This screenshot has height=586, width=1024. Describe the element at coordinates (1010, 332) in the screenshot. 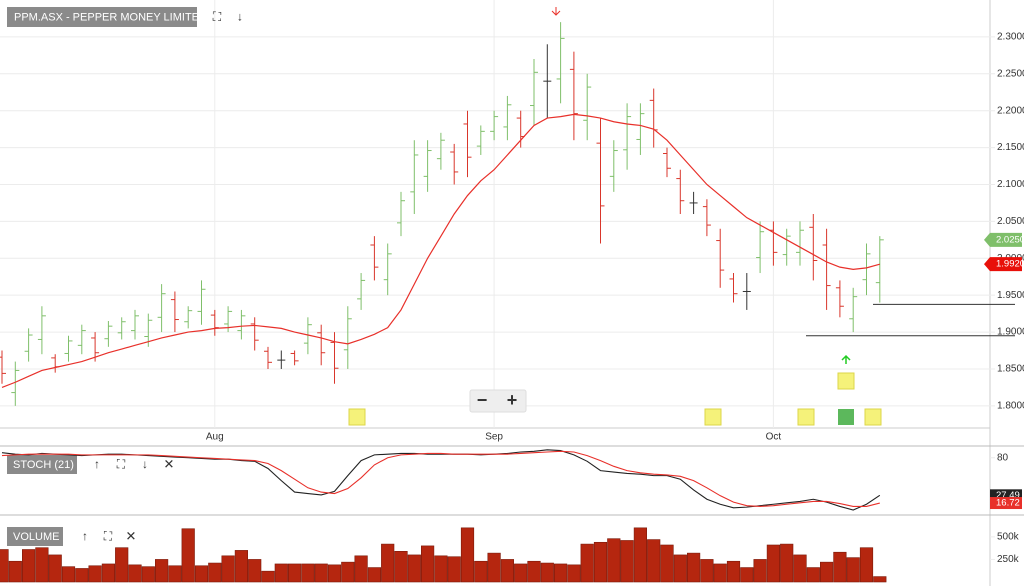

I see `y-tick-label: 1.9000` at that location.